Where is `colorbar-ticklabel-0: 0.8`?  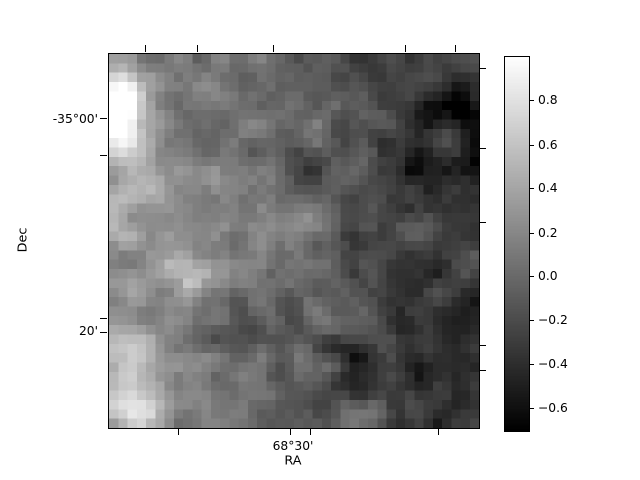 colorbar-ticklabel-0: 0.8 is located at coordinates (548, 99).